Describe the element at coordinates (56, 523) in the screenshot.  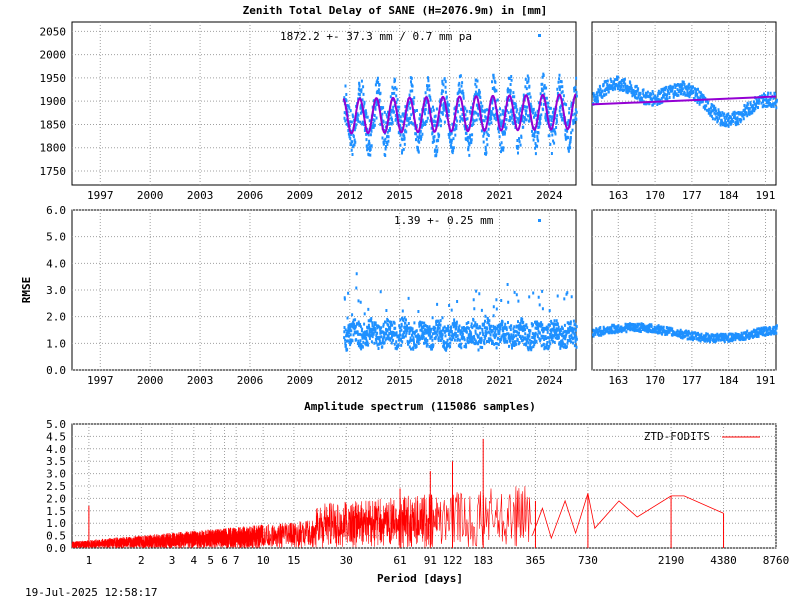
I see `spectrum-ytick-label: 1.0` at that location.